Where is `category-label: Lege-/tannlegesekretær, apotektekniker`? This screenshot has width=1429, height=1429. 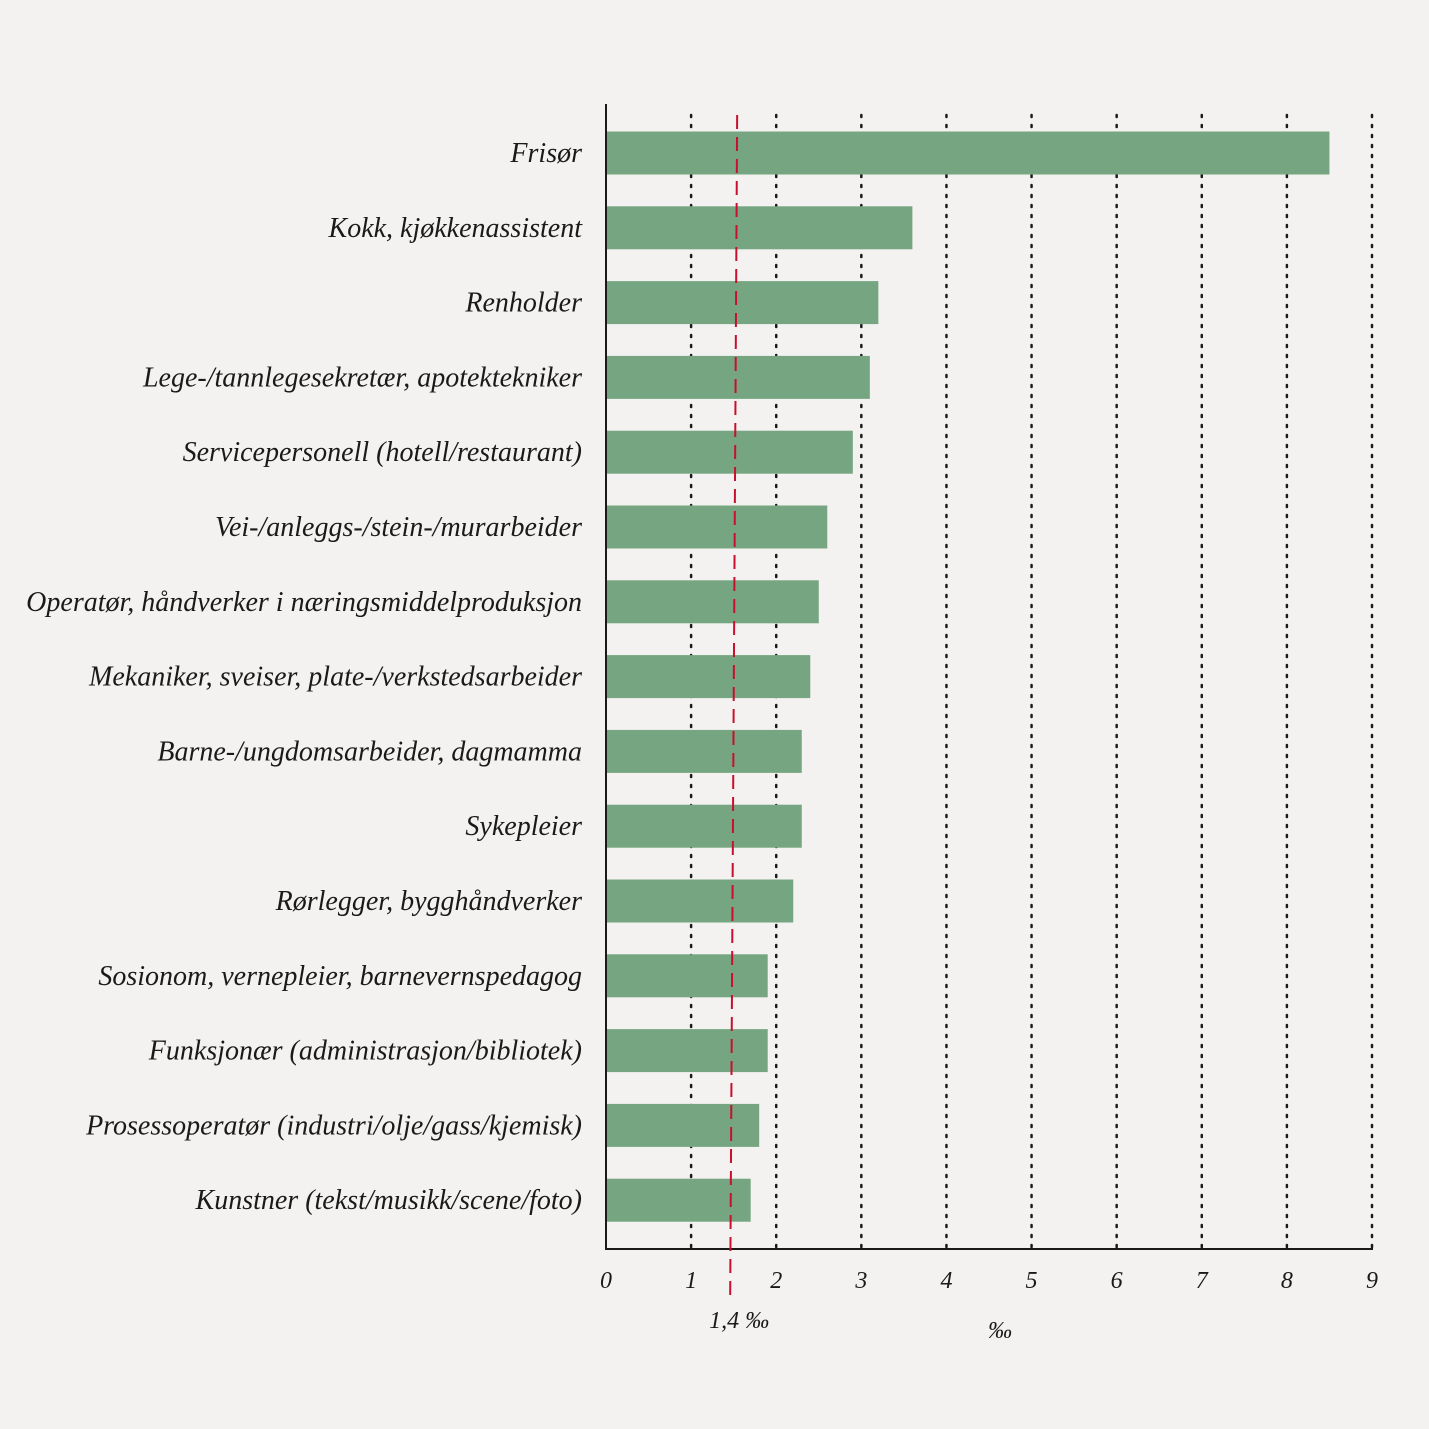 category-label: Lege-/tannlegesekretær, apotektekniker is located at coordinates (362, 377).